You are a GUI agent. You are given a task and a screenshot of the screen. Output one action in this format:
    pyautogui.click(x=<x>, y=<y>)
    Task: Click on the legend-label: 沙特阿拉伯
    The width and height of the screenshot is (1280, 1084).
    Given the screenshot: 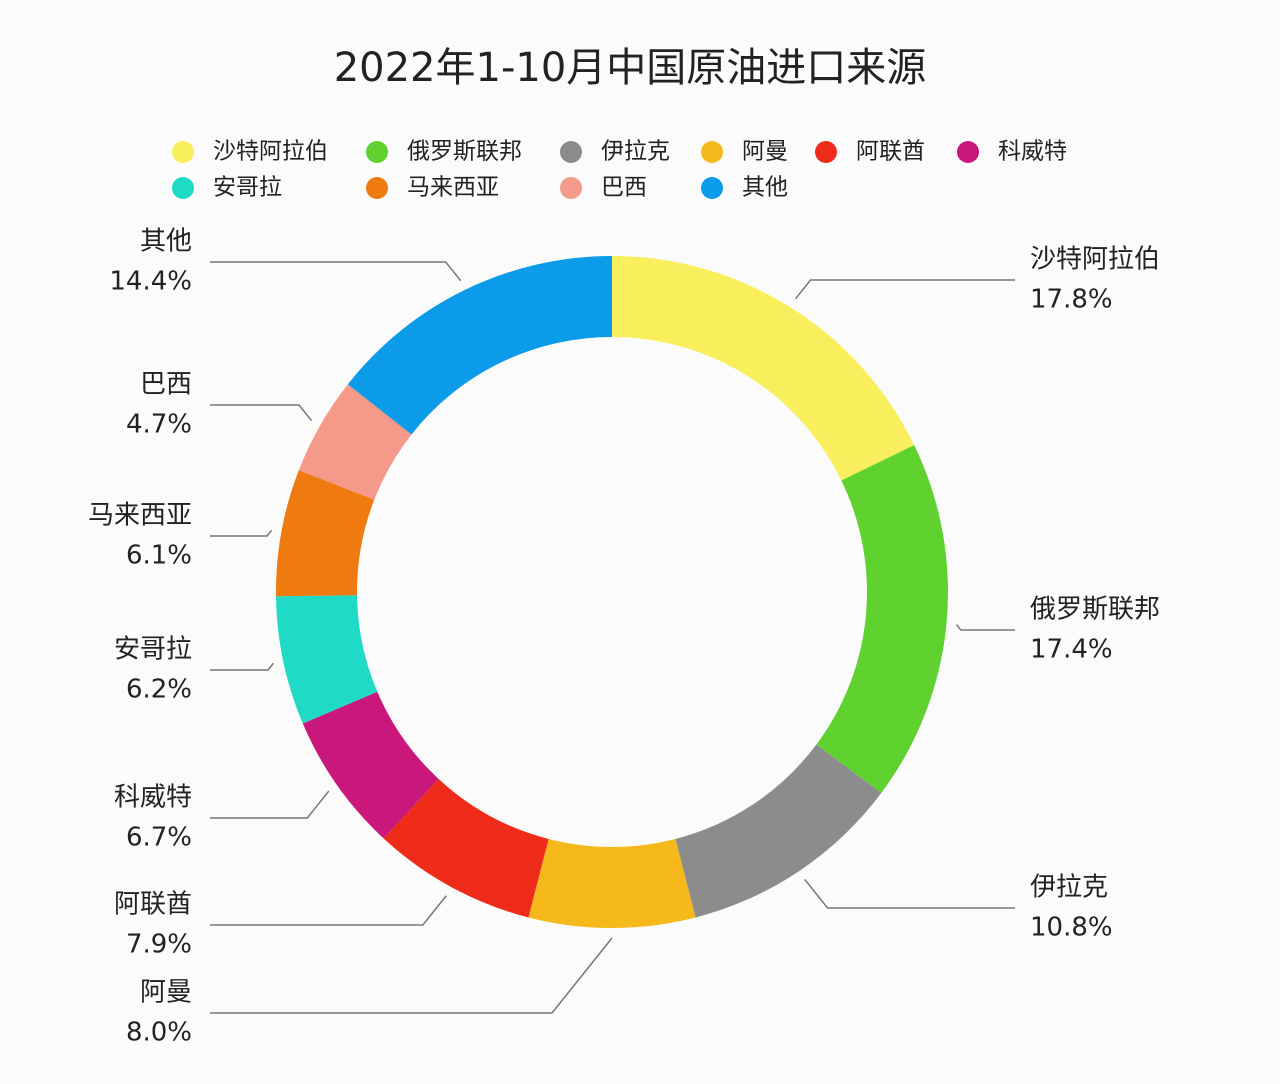 What is the action you would take?
    pyautogui.click(x=270, y=152)
    